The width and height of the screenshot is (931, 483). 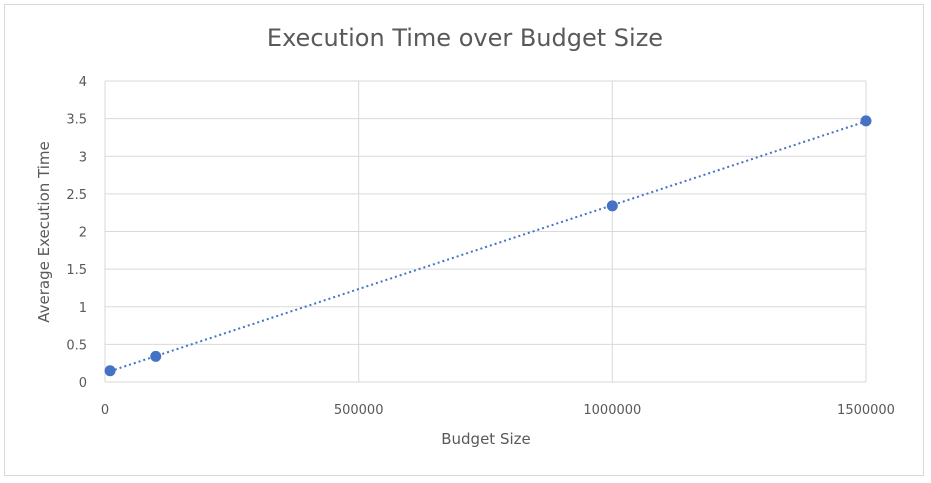 I want to click on y-tick-label: 4, so click(x=83, y=82).